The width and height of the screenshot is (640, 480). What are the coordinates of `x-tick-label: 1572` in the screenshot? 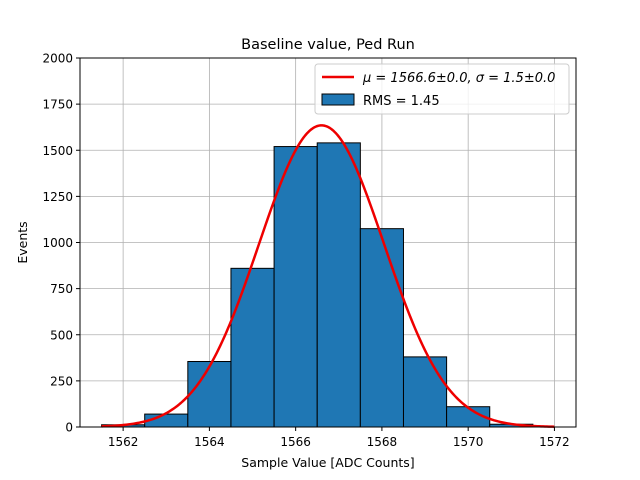 It's located at (554, 442).